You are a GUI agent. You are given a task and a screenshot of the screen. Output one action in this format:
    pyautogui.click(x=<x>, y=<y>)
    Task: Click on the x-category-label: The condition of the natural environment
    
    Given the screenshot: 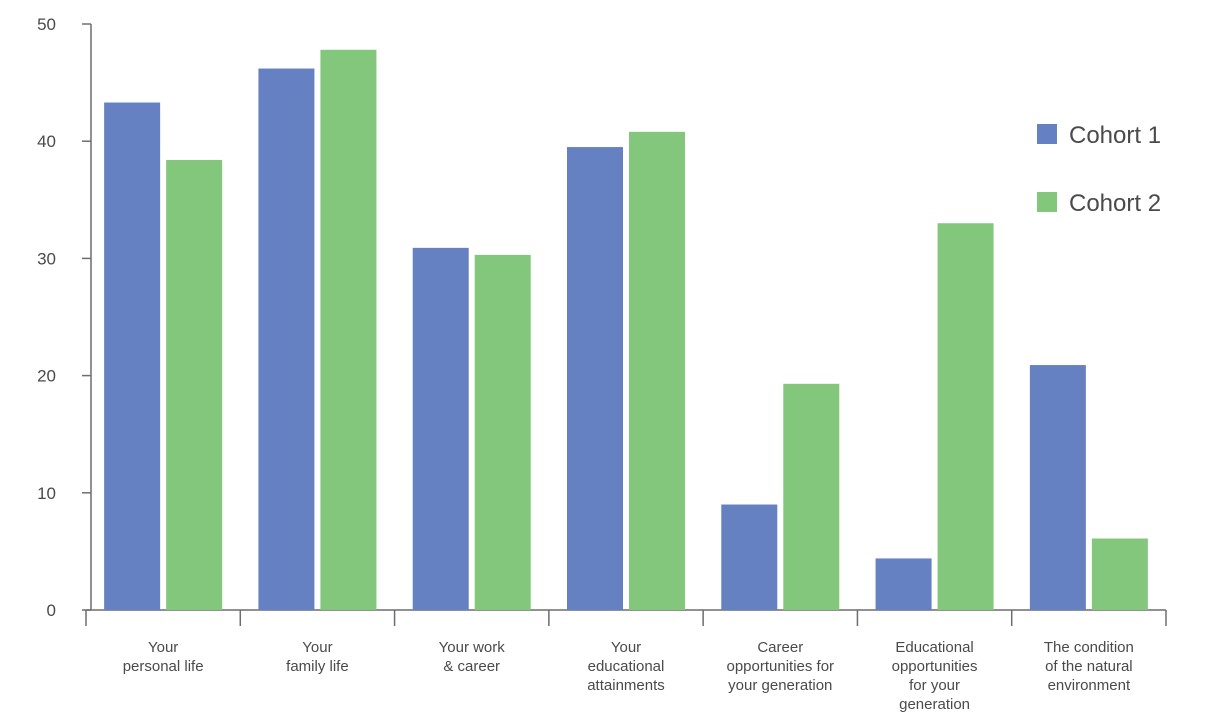 What is the action you would take?
    pyautogui.click(x=1089, y=666)
    